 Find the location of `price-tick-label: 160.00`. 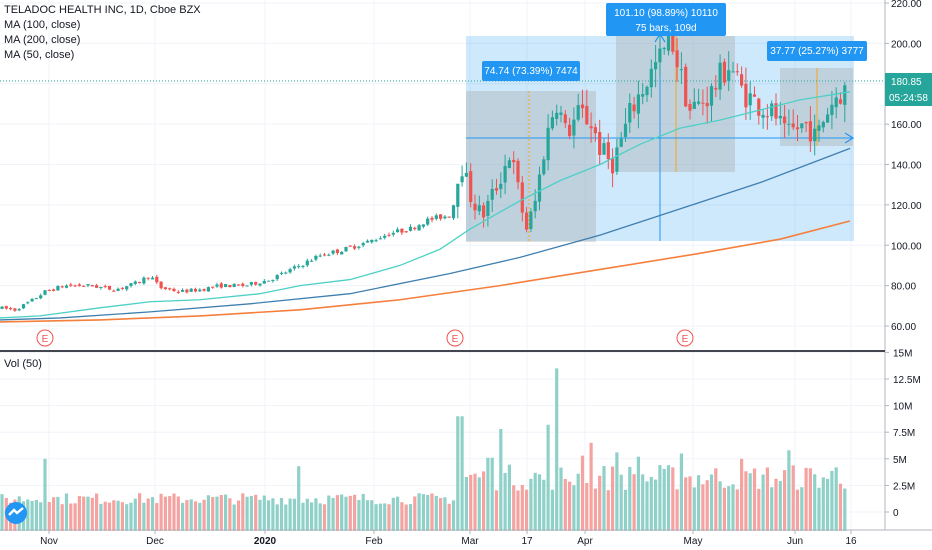

price-tick-label: 160.00 is located at coordinates (906, 125).